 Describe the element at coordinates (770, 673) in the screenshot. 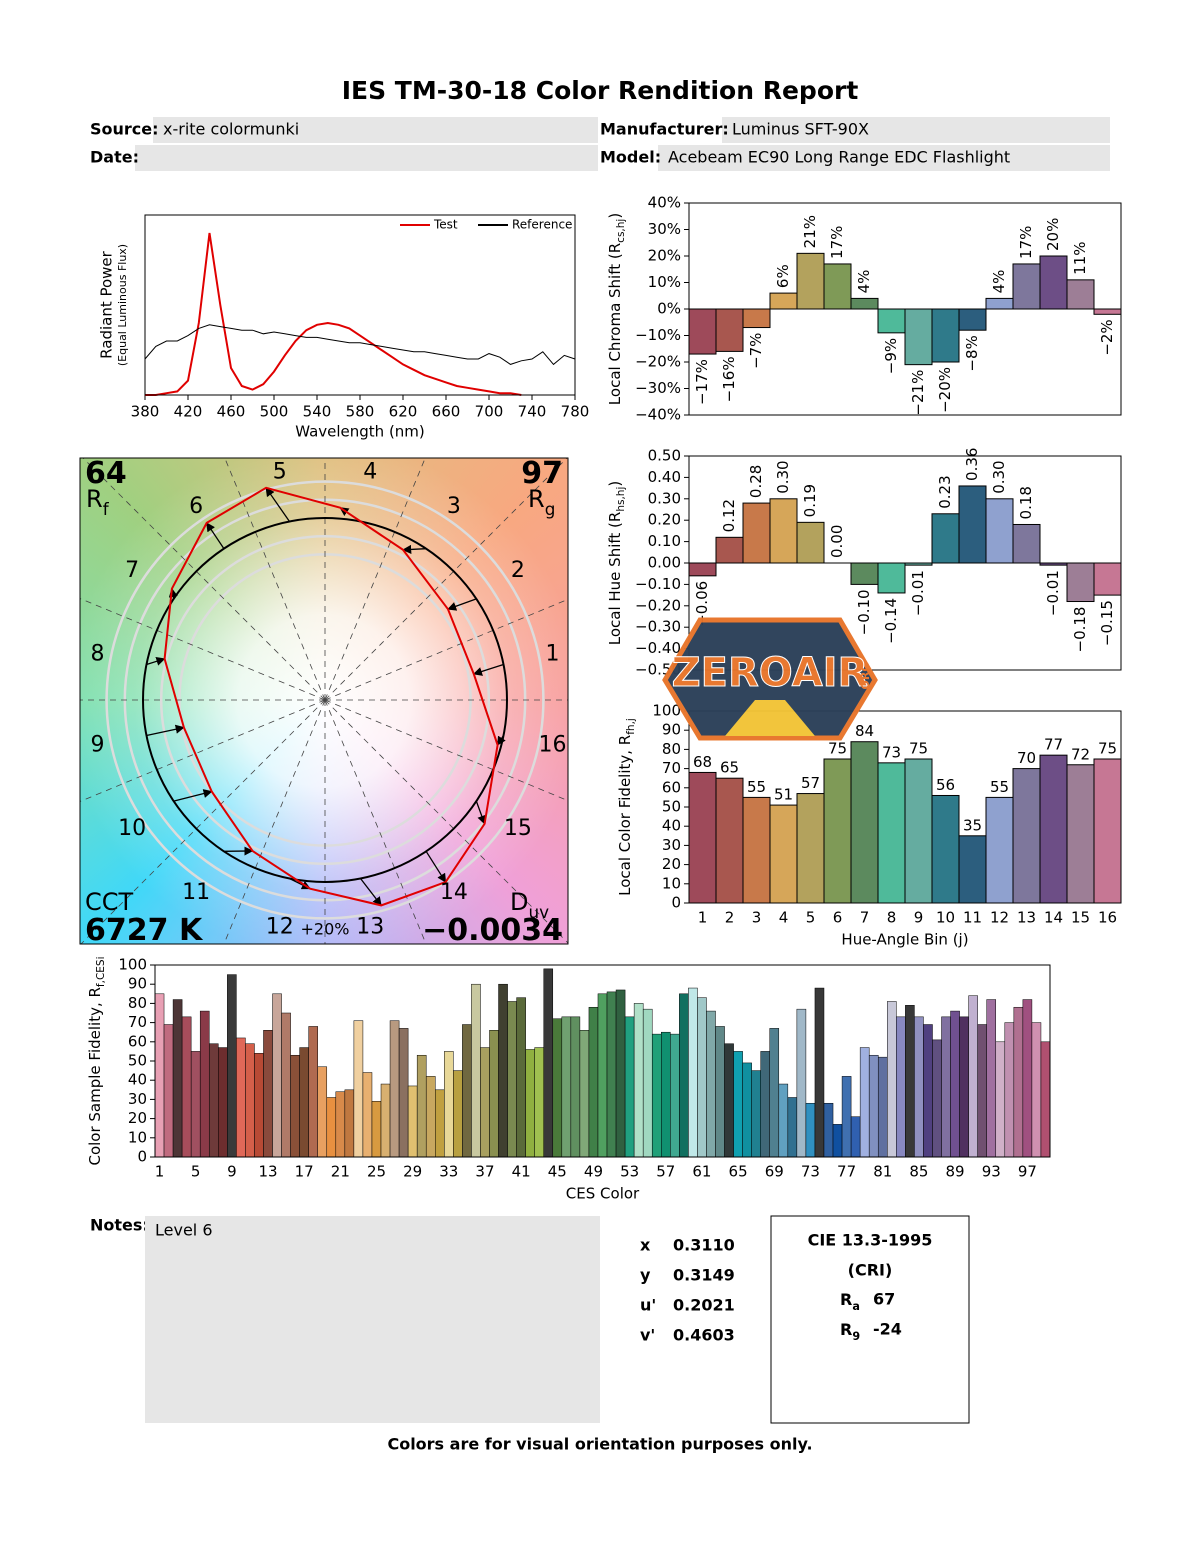

I see `watermark-text: ZEROAIR` at that location.